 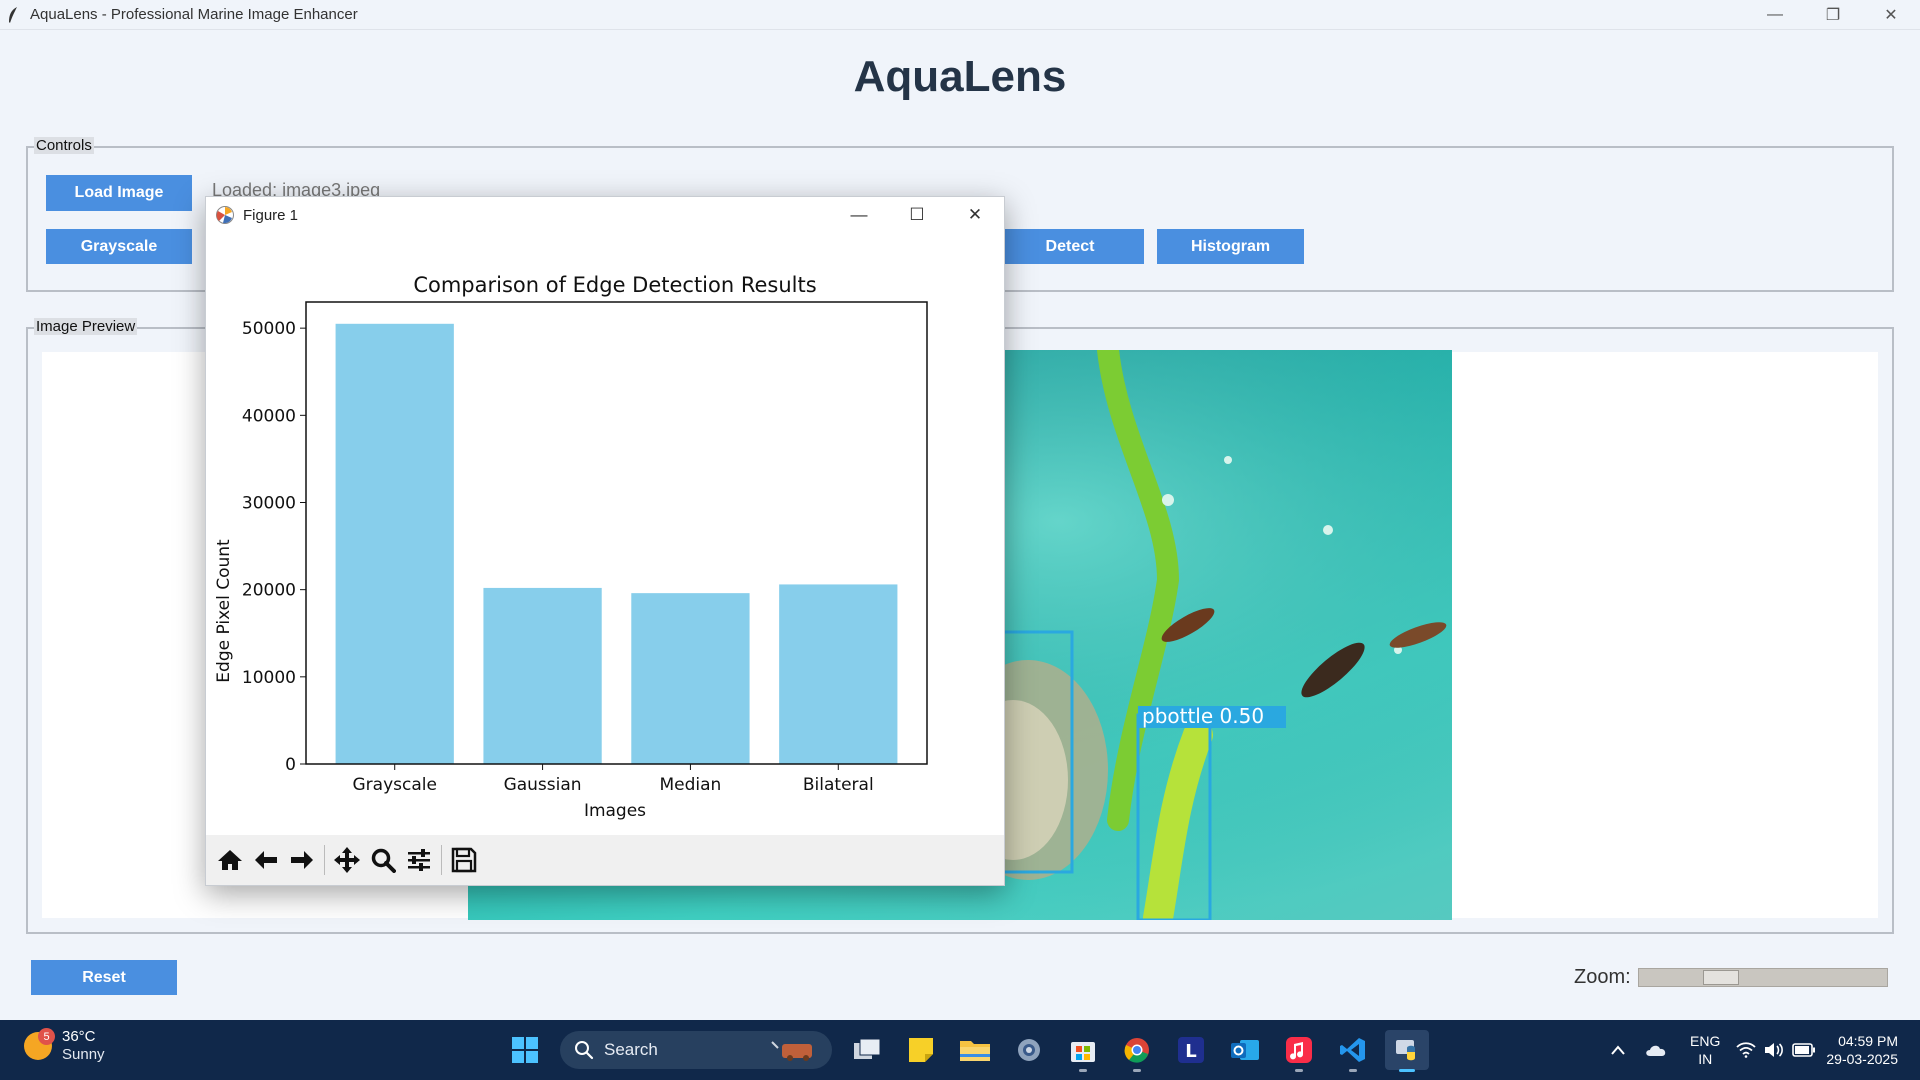 I want to click on chevron-up-icon, so click(x=1618, y=1050).